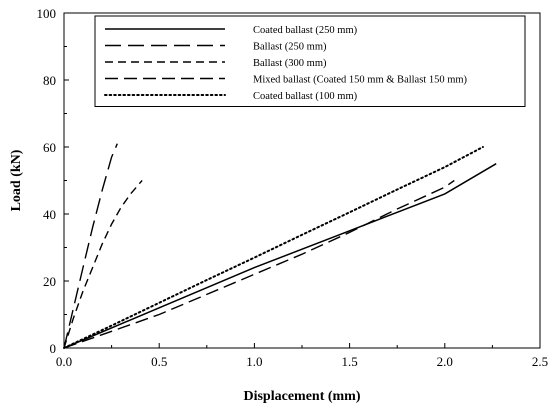 The height and width of the screenshot is (410, 550). I want to click on legend-label-2: Ballast (250 mm), so click(290, 47).